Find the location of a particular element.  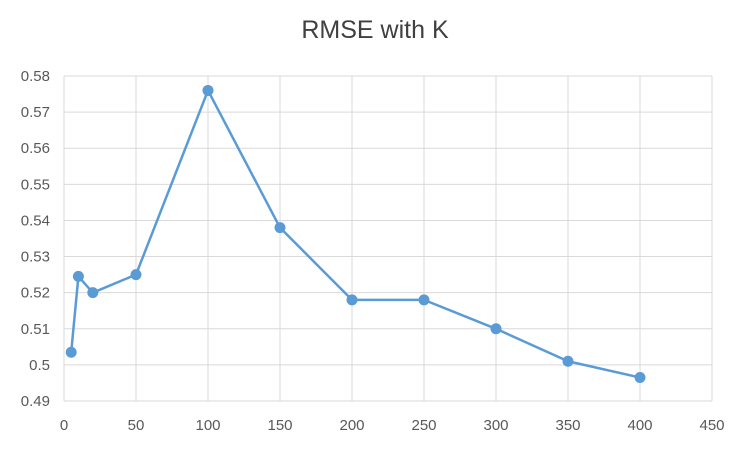

y-tick-label: 0.57 is located at coordinates (35, 112).